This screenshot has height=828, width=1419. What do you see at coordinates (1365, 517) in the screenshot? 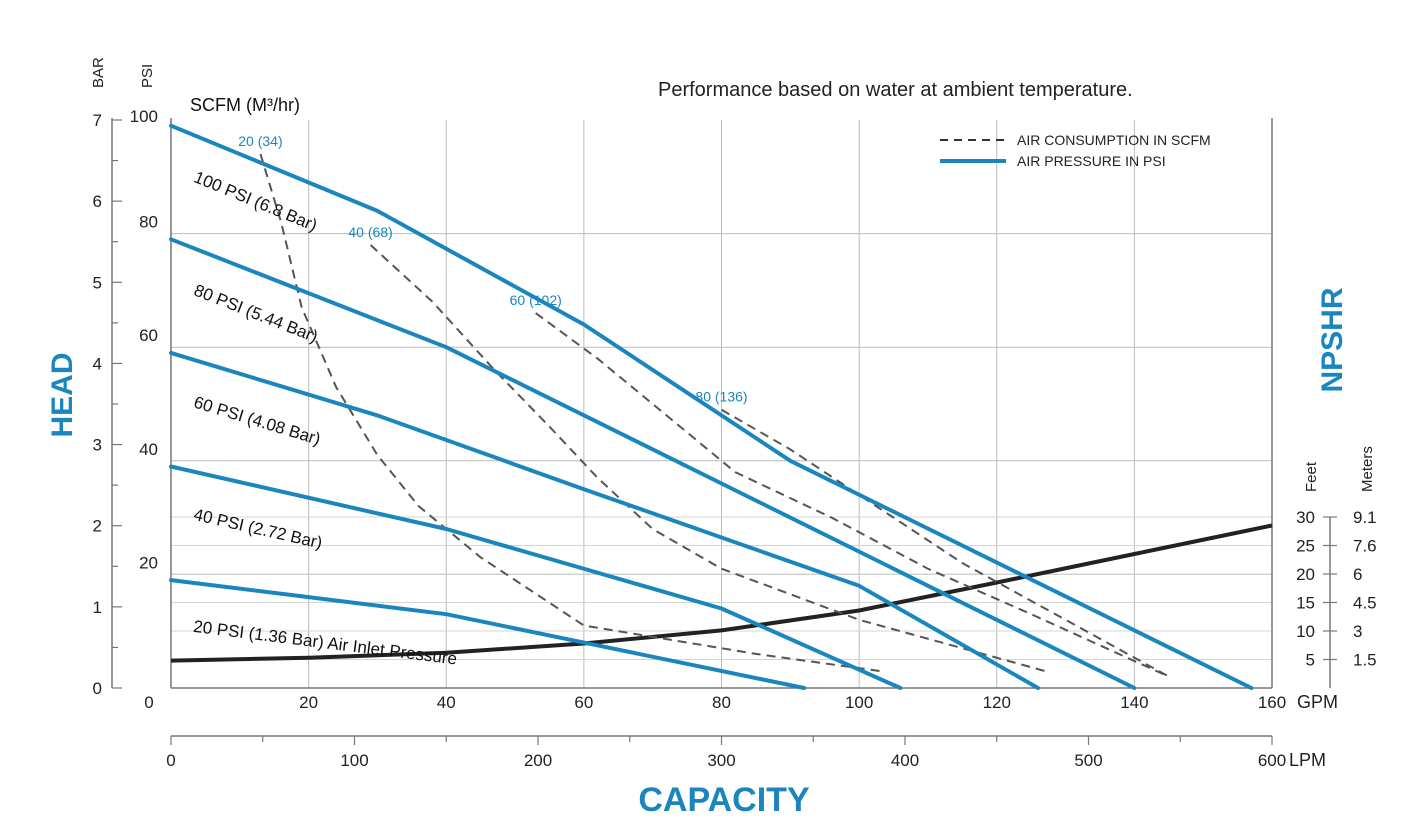
I see `npshr-meter-label: 9.1` at bounding box center [1365, 517].